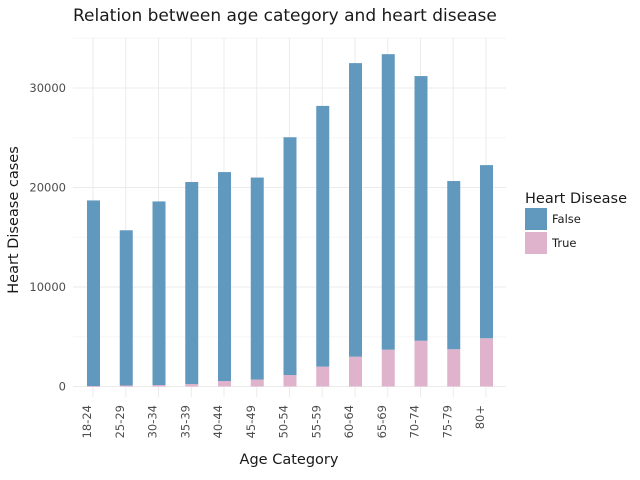  What do you see at coordinates (47, 287) in the screenshot?
I see `y-tick-label: 10000` at bounding box center [47, 287].